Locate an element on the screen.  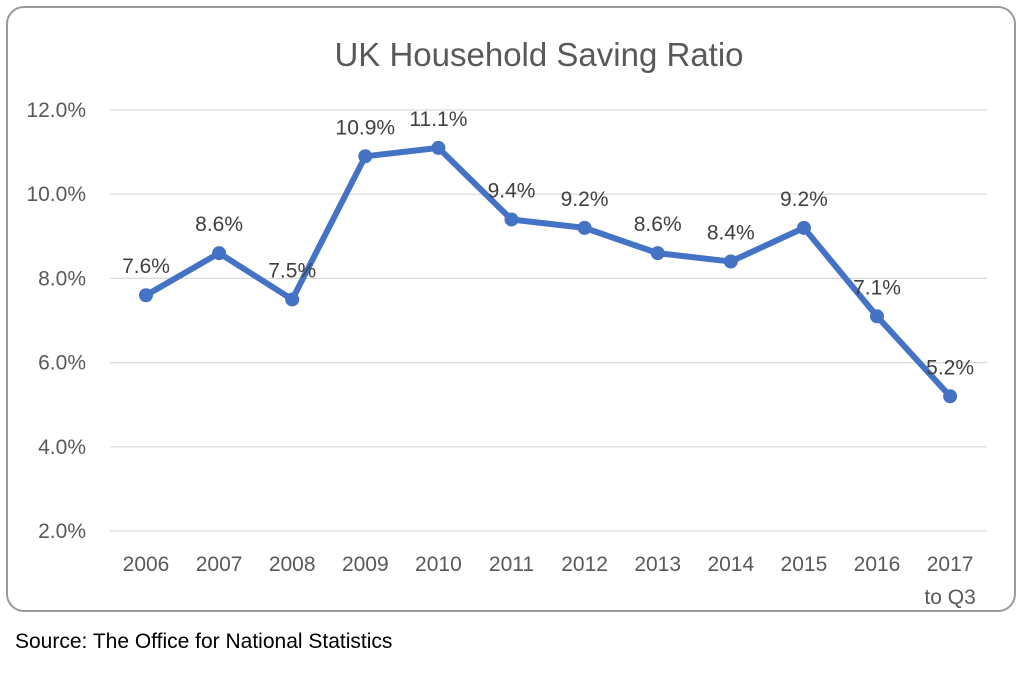
x-tick-label: 2008 is located at coordinates (292, 564).